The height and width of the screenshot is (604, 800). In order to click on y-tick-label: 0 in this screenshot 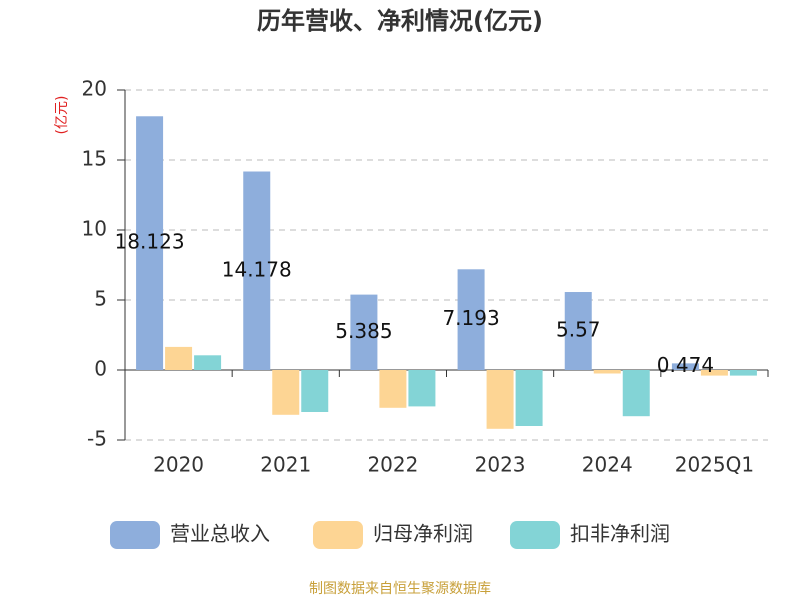, I will do `click(100, 369)`.